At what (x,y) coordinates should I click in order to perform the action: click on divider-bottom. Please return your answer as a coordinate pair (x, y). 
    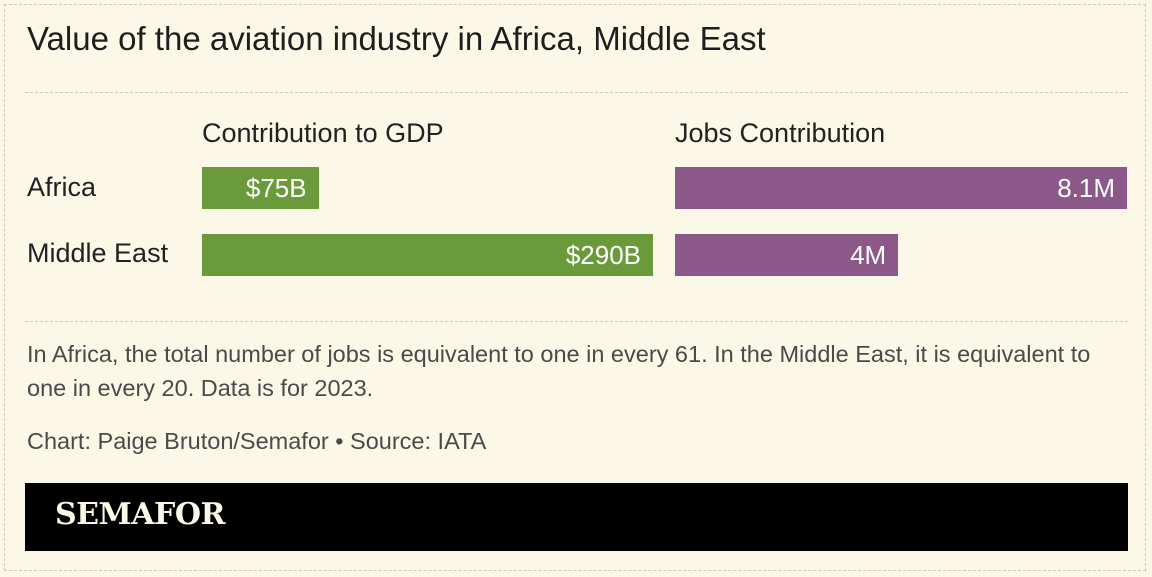
    Looking at the image, I should click on (576, 321).